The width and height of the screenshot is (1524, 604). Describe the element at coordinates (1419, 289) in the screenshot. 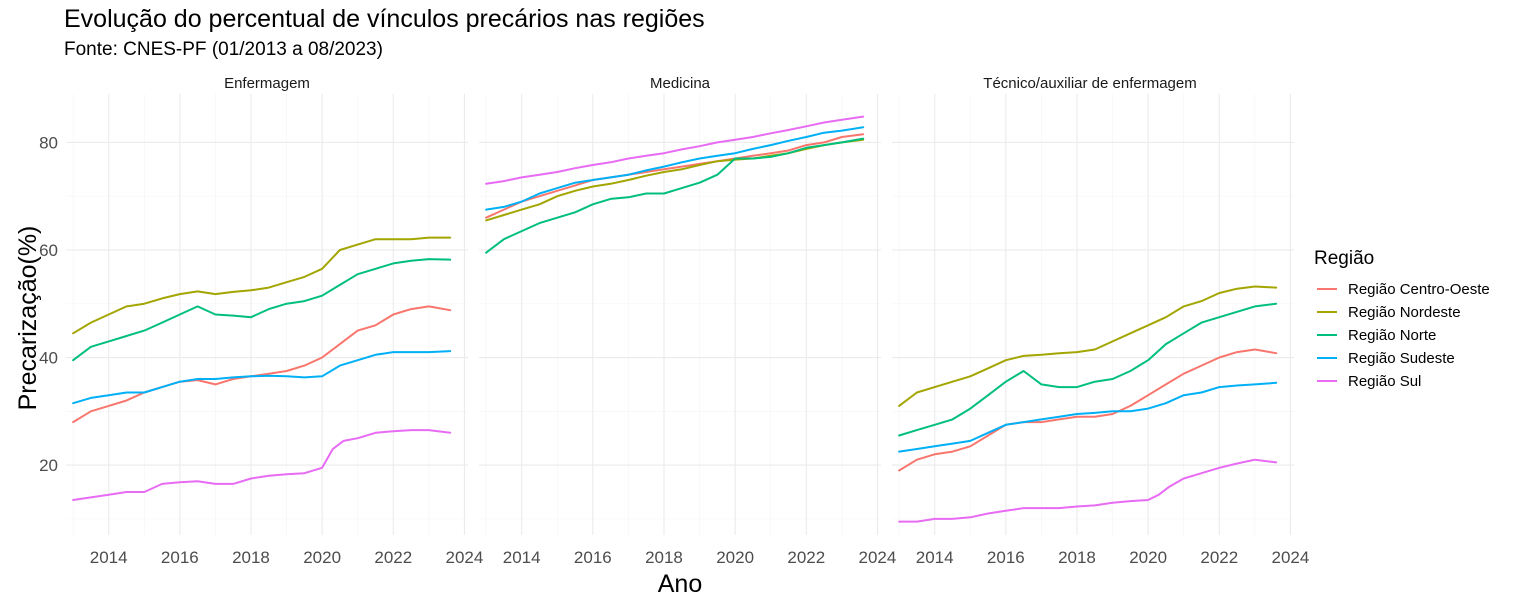

I see `legend-label: Região Centro-Oeste` at that location.